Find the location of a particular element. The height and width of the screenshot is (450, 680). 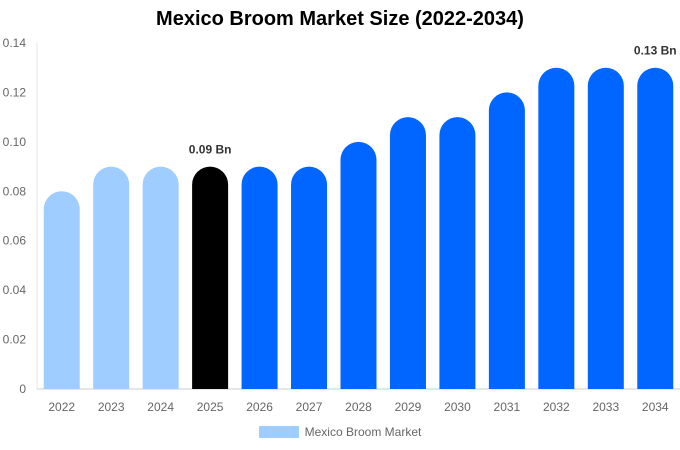

x-tick-label: 2022 is located at coordinates (61, 407).